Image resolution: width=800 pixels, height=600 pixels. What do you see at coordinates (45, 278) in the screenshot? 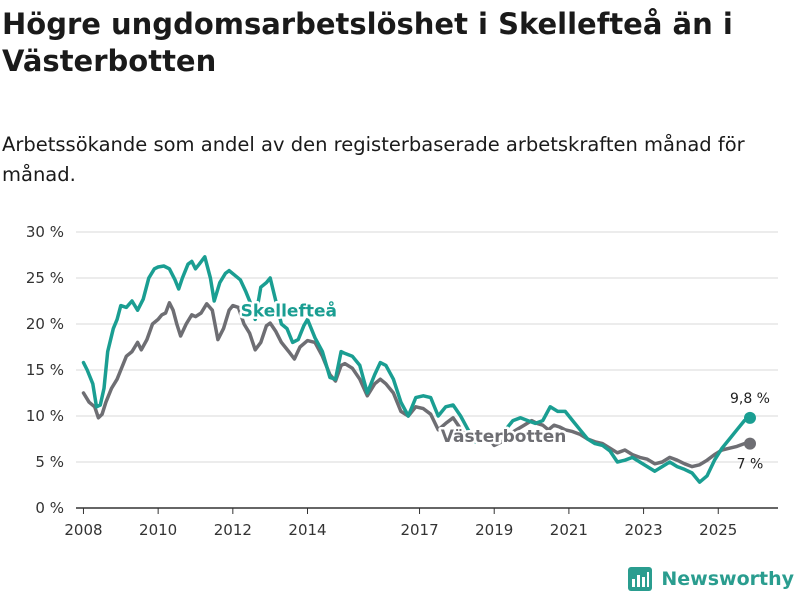
I see `y-tick-label: 25 %` at bounding box center [45, 278].